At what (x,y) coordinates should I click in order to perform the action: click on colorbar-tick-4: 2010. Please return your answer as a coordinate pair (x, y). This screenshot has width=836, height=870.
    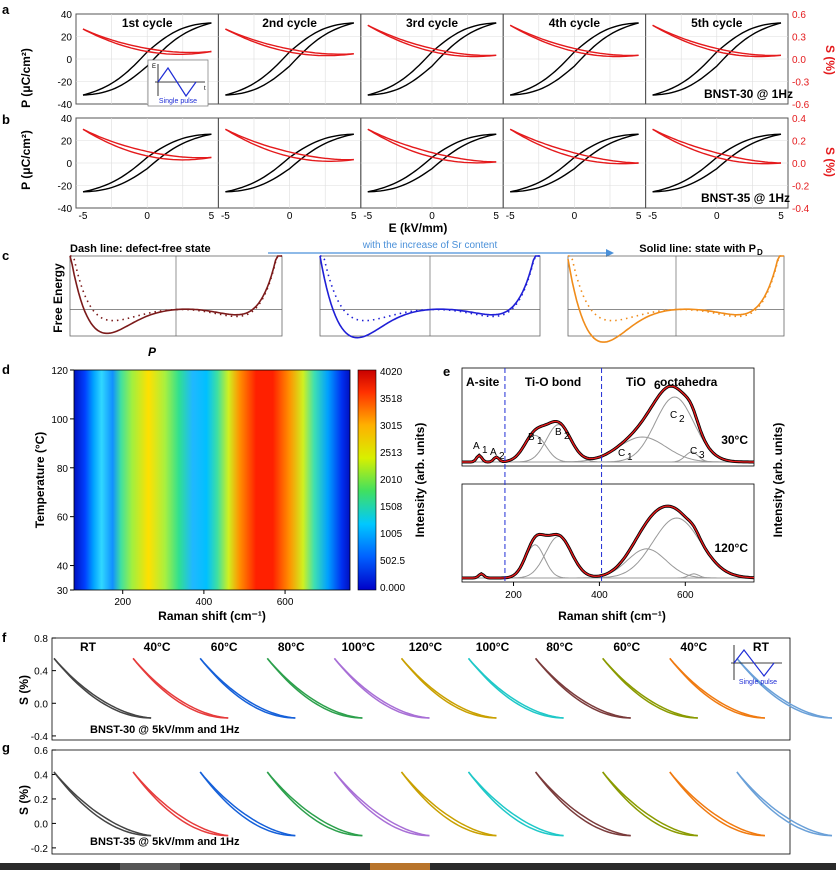
    Looking at the image, I should click on (391, 480).